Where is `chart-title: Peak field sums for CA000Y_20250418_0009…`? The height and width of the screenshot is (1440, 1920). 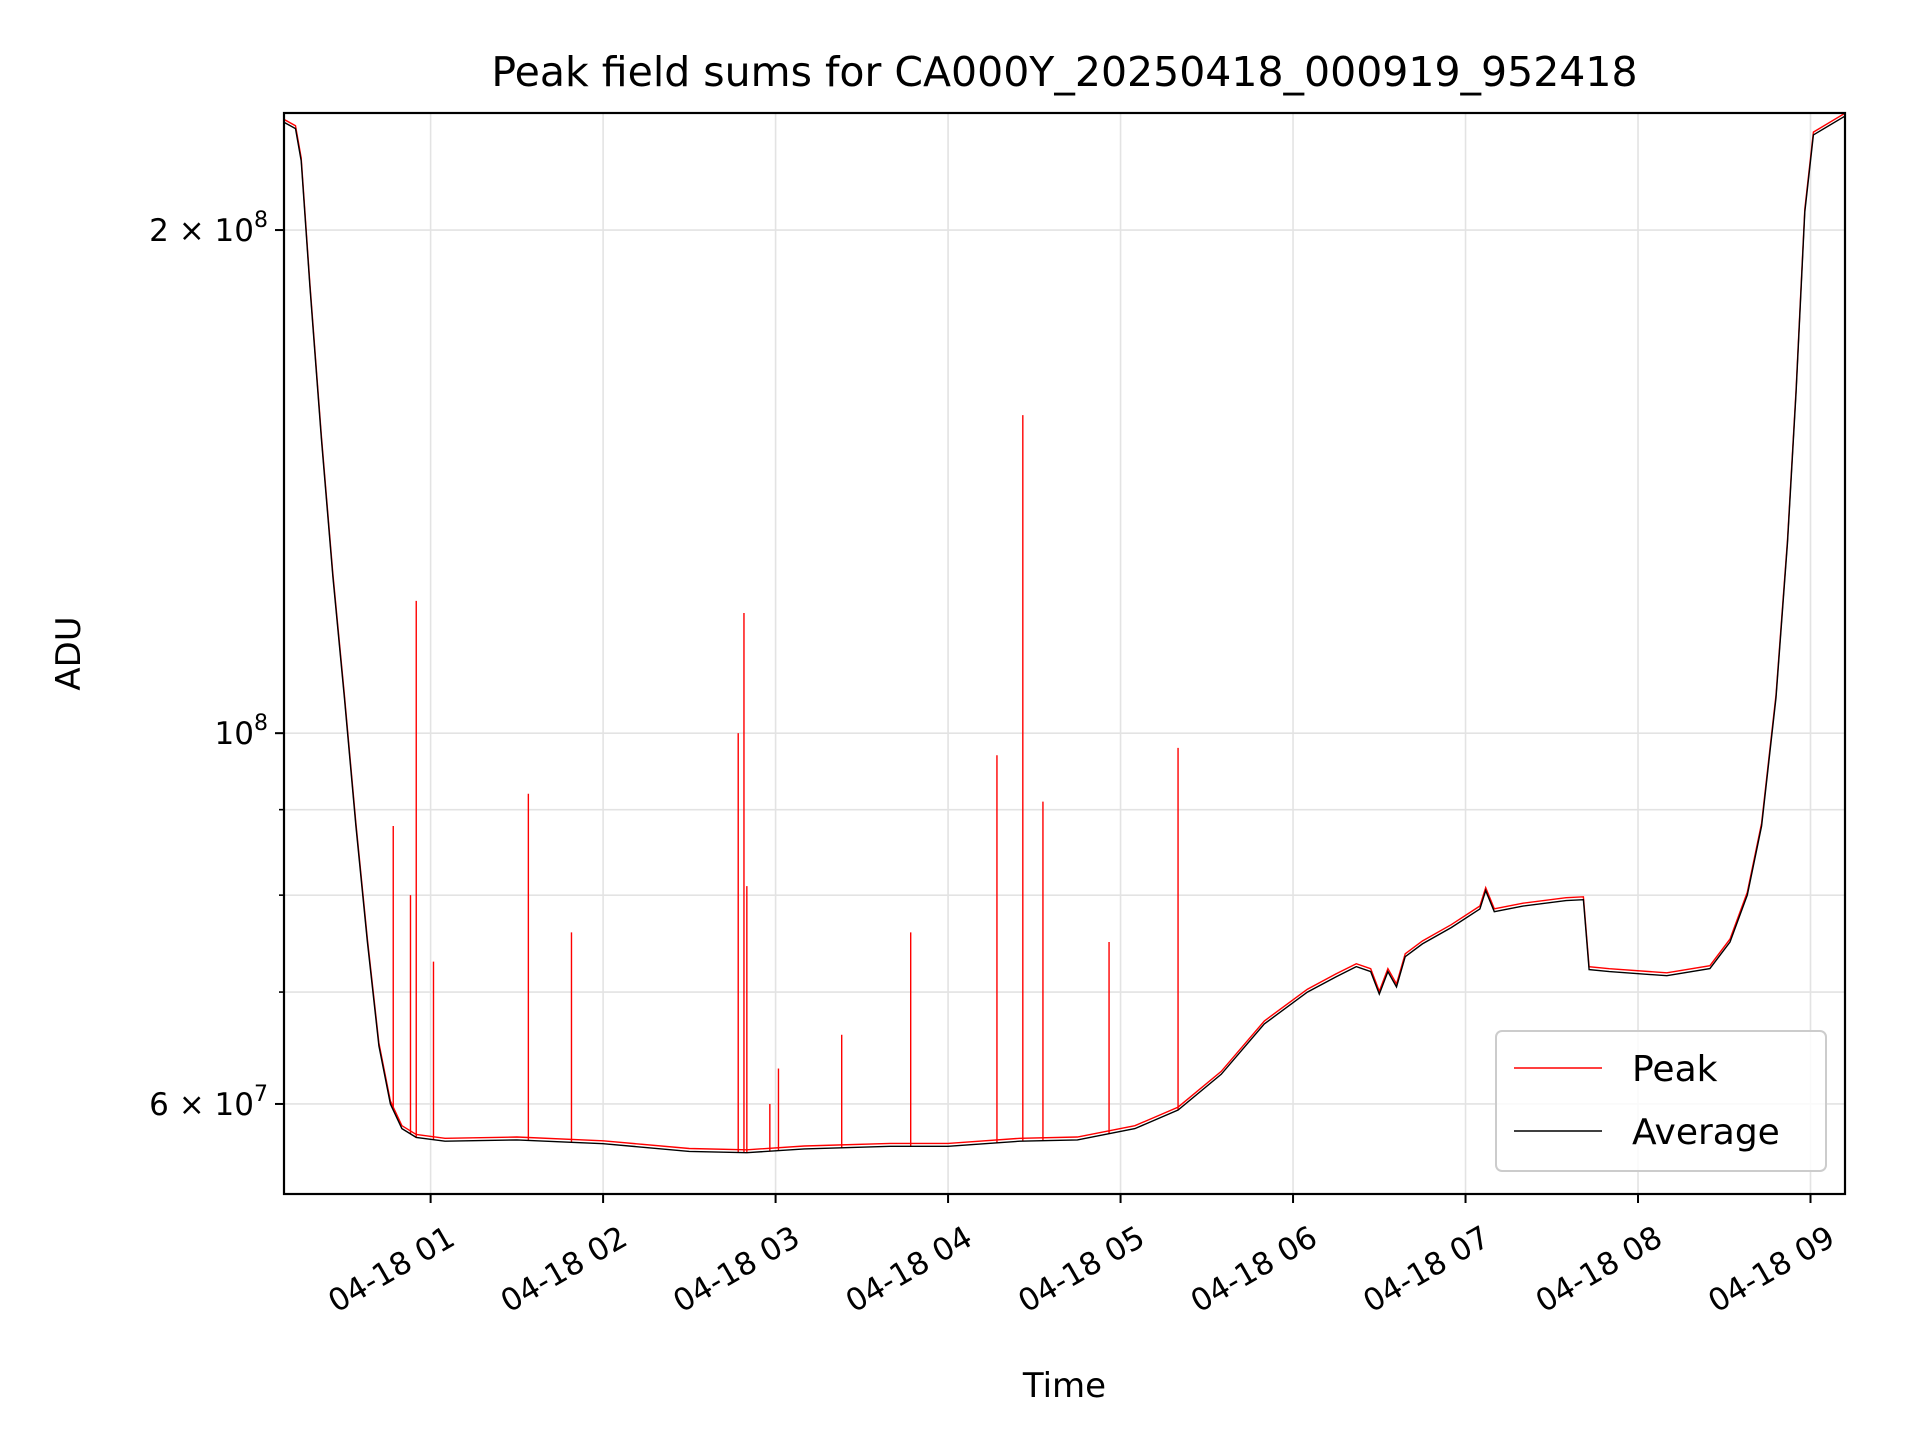
chart-title: Peak field sums for CA000Y_20250418_0009… is located at coordinates (1064, 72).